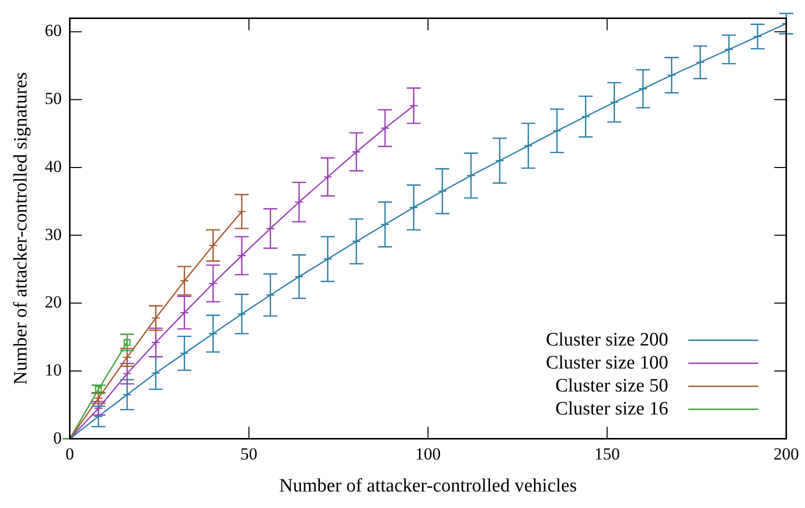 This screenshot has height=508, width=805. I want to click on x-axis-title: Number of attacker-controlled vehicles, so click(428, 486).